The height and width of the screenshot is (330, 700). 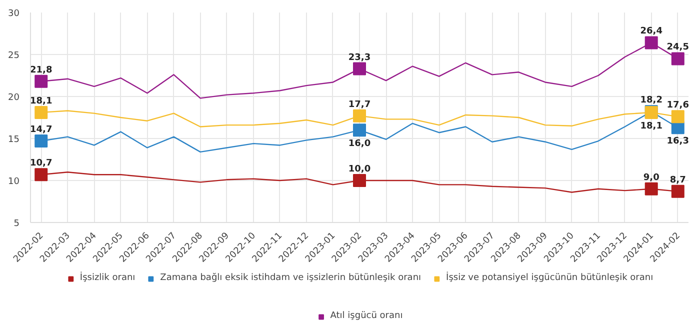 I want to click on data-label: 8,7, so click(x=678, y=180).